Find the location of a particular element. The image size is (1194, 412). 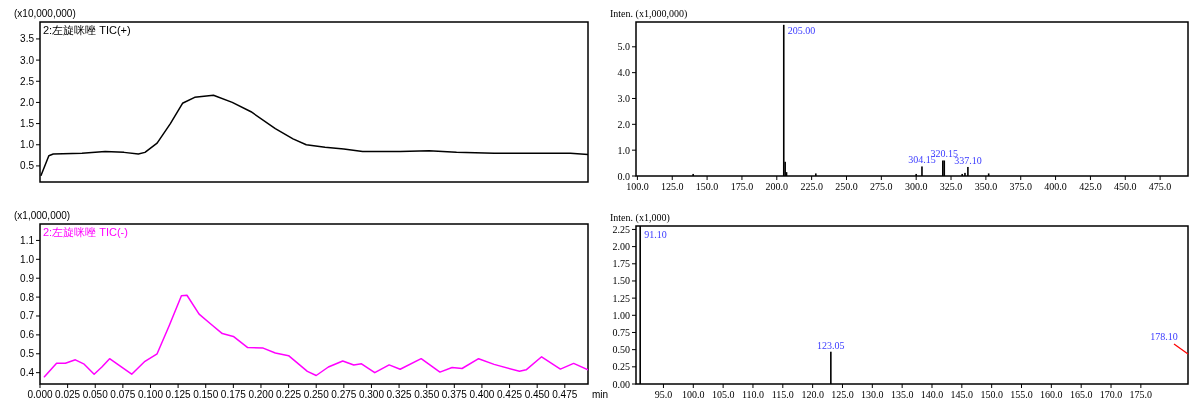

x-tick-label: 155.0 is located at coordinates (1021, 394).